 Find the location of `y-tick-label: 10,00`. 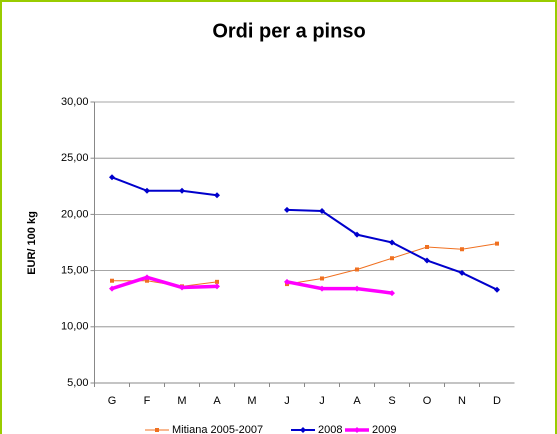

y-tick-label: 10,00 is located at coordinates (75, 327).